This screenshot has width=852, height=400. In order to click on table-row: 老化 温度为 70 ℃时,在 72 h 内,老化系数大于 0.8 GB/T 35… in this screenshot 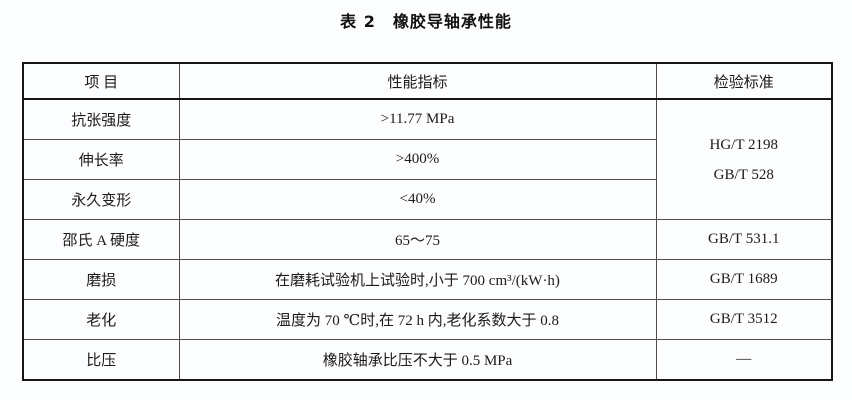, I will do `click(427, 319)`.